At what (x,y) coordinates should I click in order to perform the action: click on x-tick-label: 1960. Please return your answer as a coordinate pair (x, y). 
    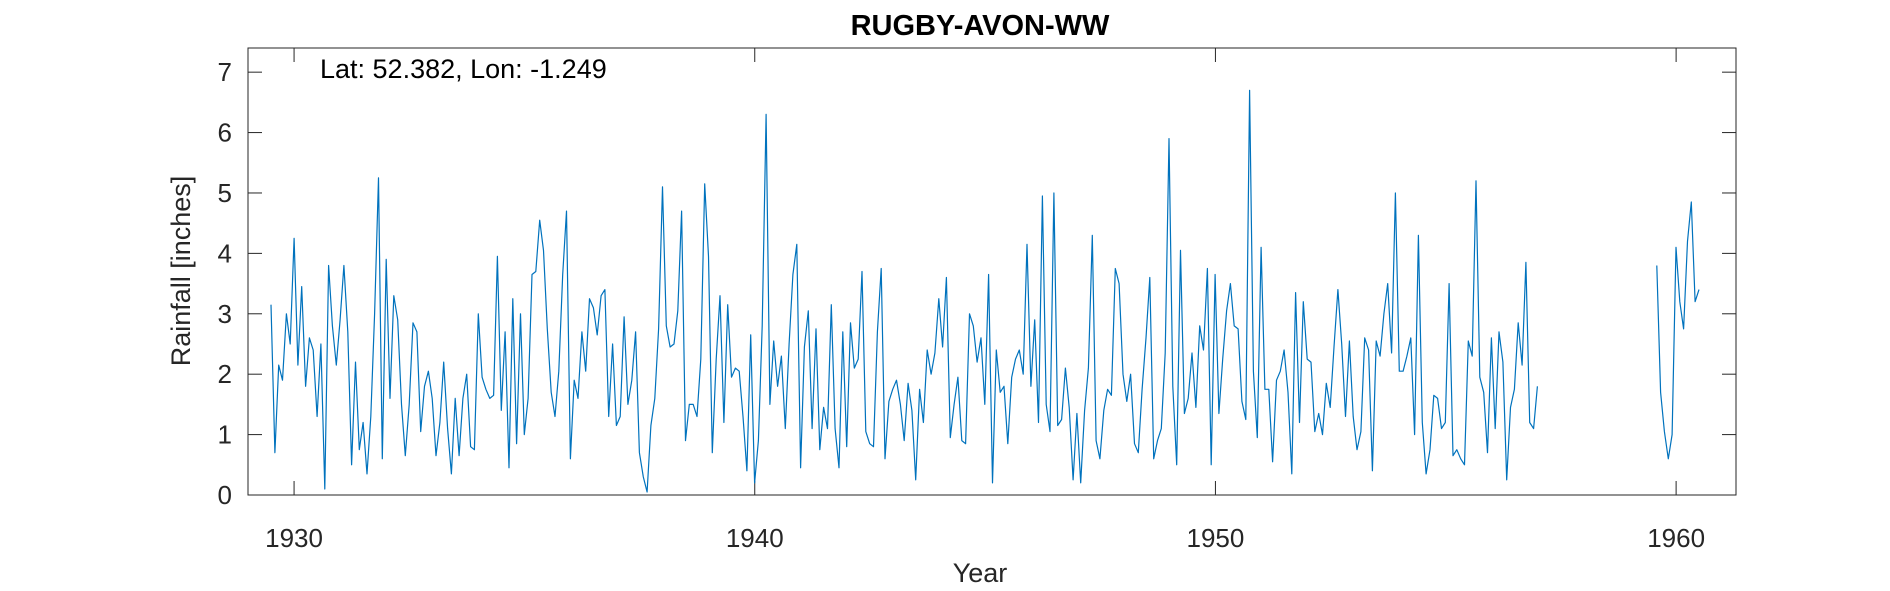
    Looking at the image, I should click on (1676, 538).